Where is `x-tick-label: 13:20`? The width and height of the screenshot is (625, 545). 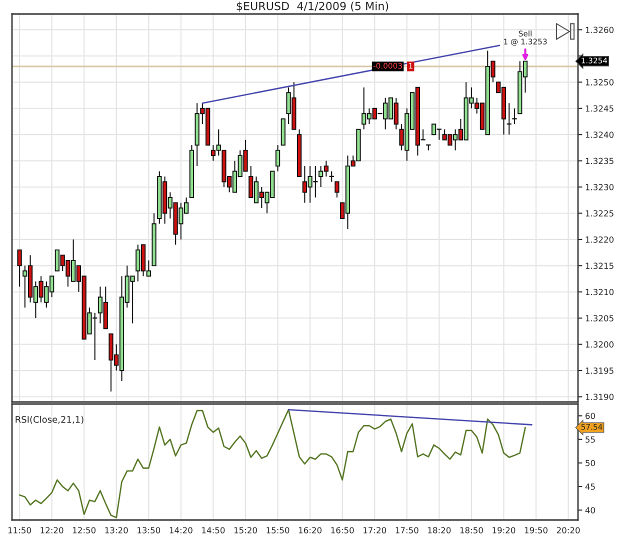
x-tick-label: 13:20 is located at coordinates (116, 530).